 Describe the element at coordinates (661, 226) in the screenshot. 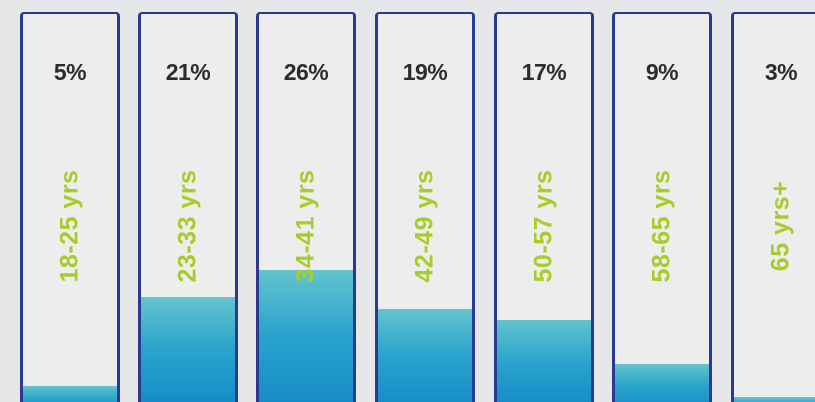

I see `category-label-5: 58-65 yrs` at that location.